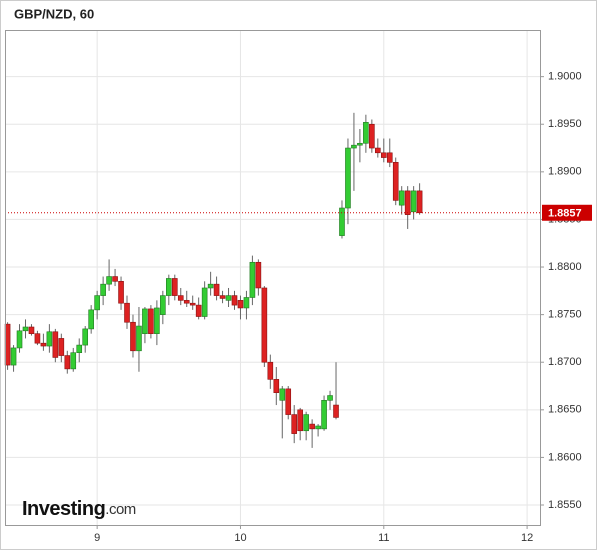  Describe the element at coordinates (565, 410) in the screenshot. I see `y-tick-label: 1.8650` at that location.